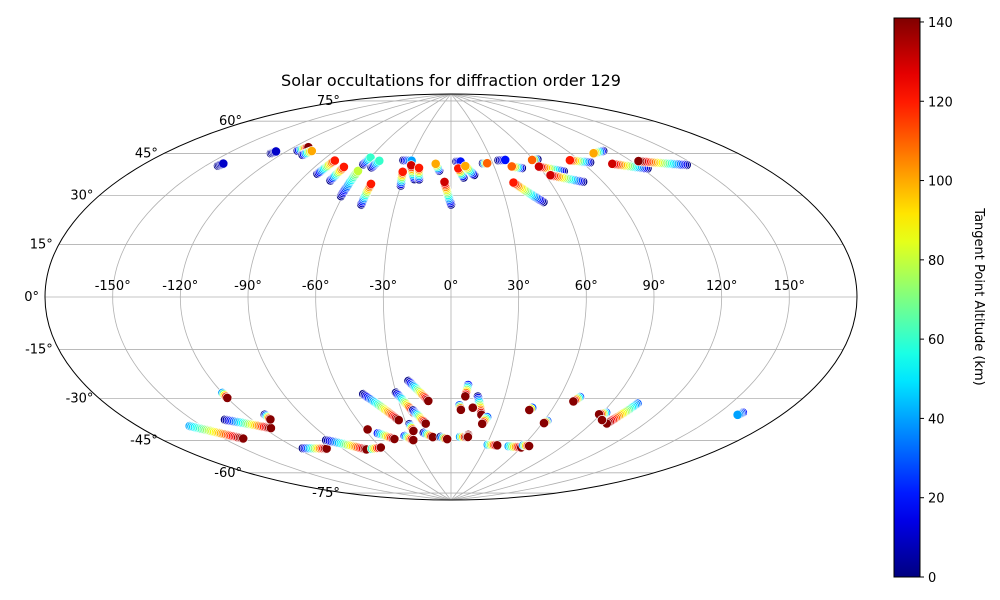 Image resolution: width=1000 pixels, height=600 pixels. I want to click on lat-tick-label: -60°, so click(228, 473).